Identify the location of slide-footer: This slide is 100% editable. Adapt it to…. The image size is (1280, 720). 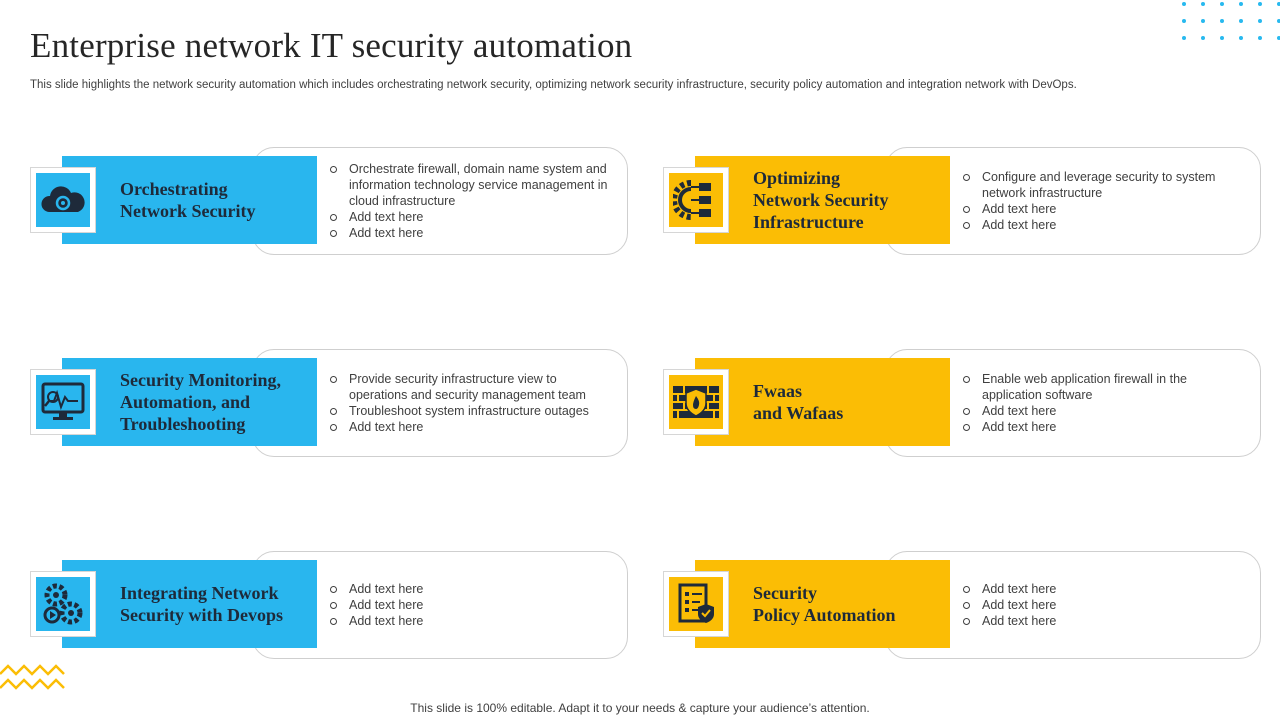
(640, 708).